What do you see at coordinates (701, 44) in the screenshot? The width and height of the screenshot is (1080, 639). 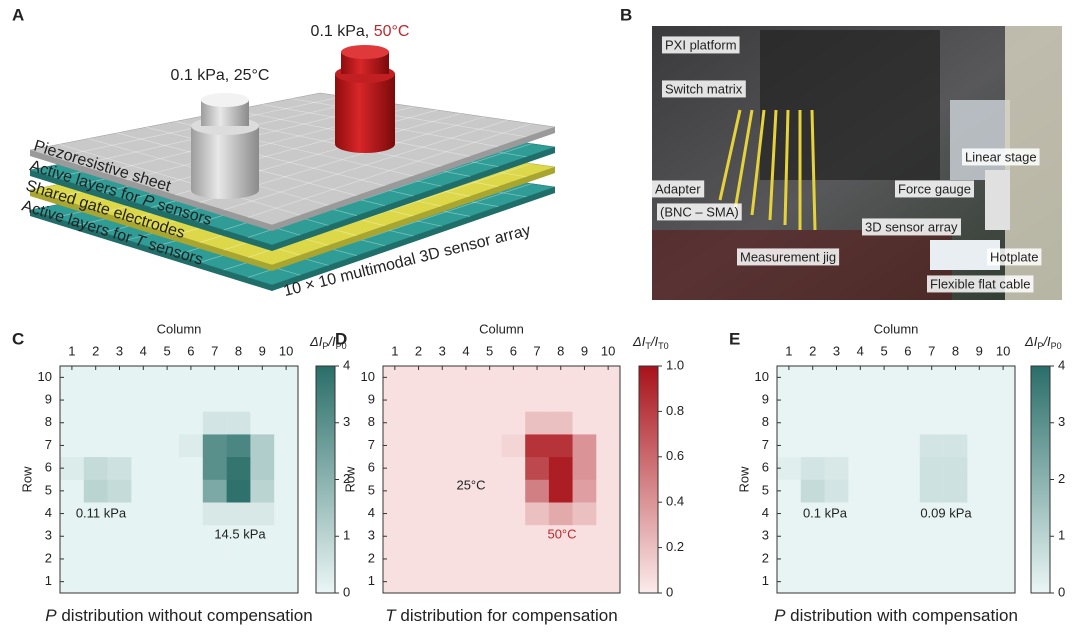 I see `callout: PXI platform` at bounding box center [701, 44].